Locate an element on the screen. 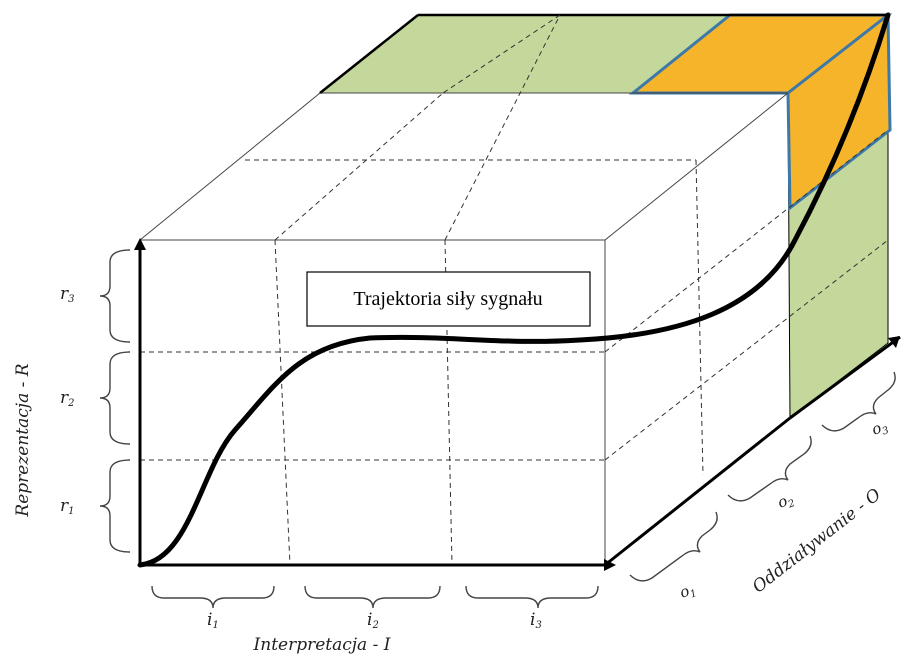  y-segment-label-1: r1 is located at coordinates (67, 506).